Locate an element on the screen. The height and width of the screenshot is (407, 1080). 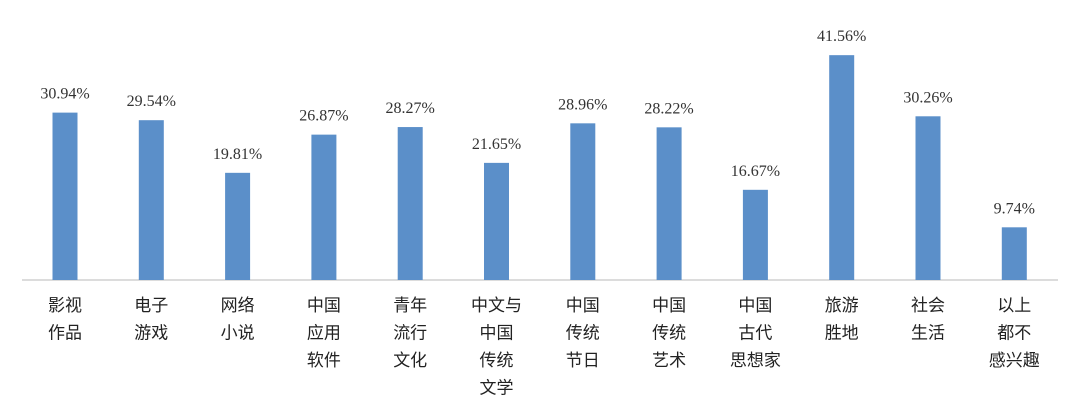
x-tick-label: 社会 is located at coordinates (928, 306).